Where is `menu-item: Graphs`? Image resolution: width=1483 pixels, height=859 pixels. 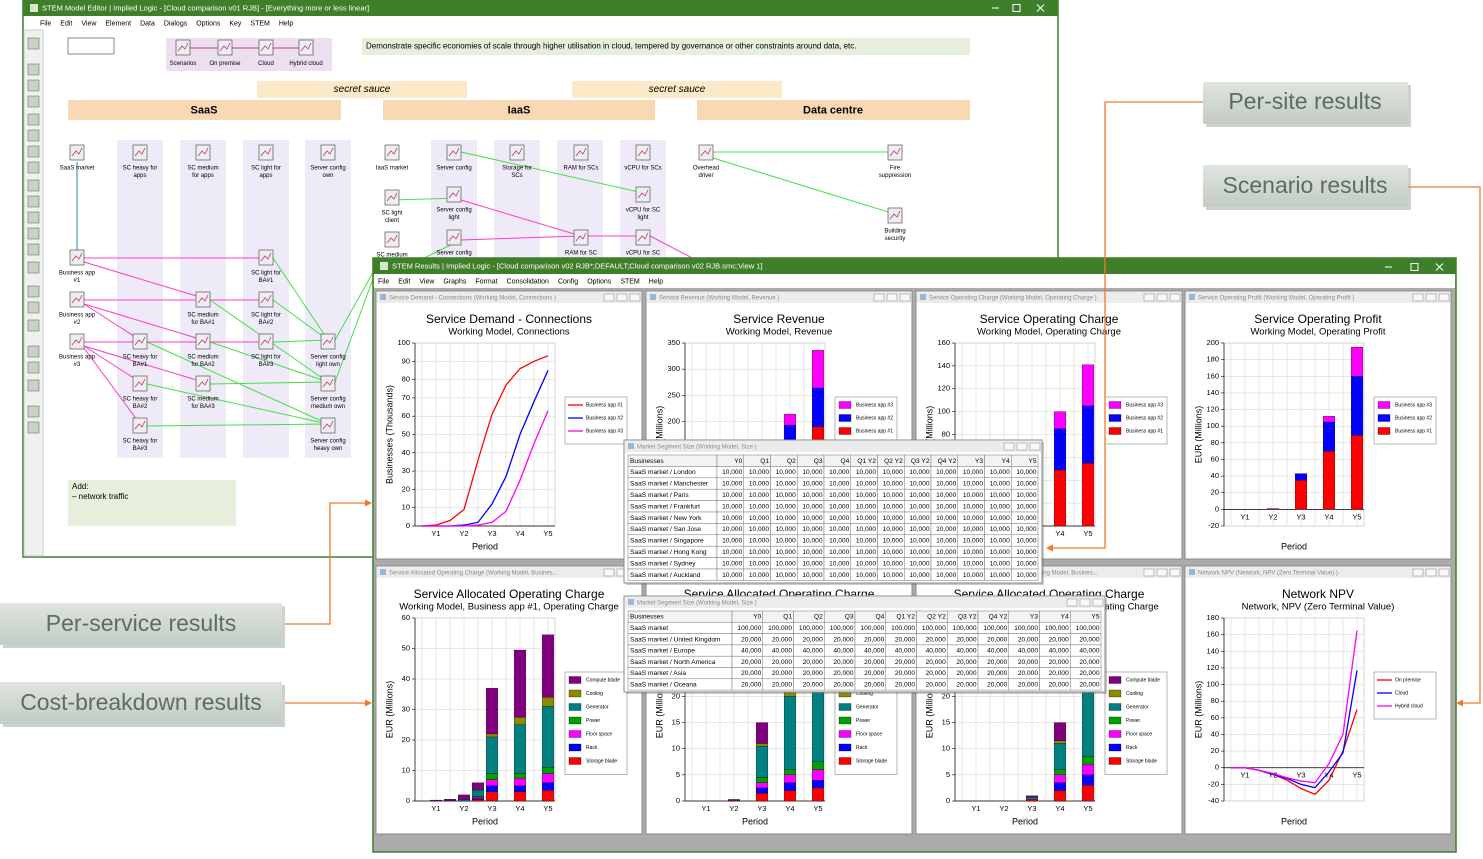 menu-item: Graphs is located at coordinates (454, 281).